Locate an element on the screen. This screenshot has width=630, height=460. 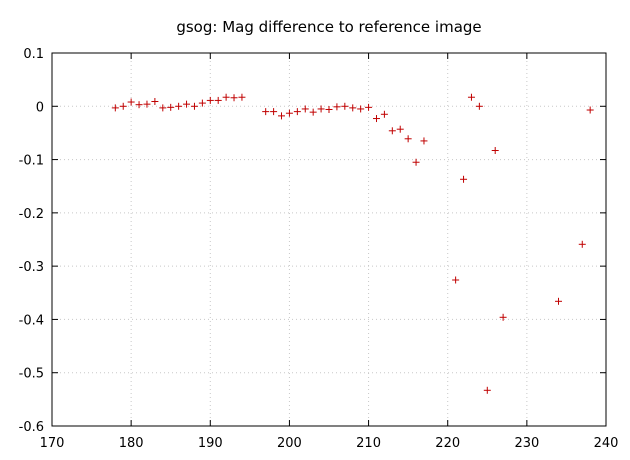
y-tick-label: -0.4 is located at coordinates (31, 320).